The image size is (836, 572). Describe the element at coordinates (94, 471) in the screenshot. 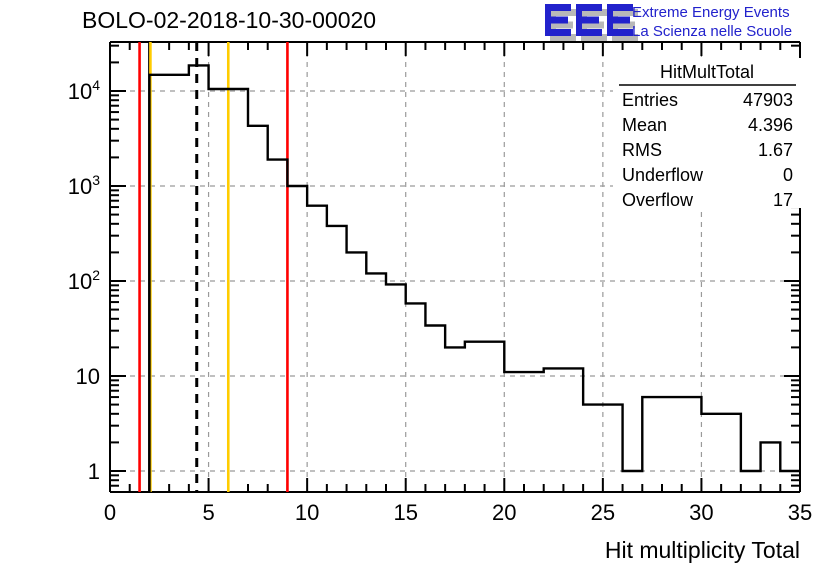

I see `y-tick-label: 1` at that location.